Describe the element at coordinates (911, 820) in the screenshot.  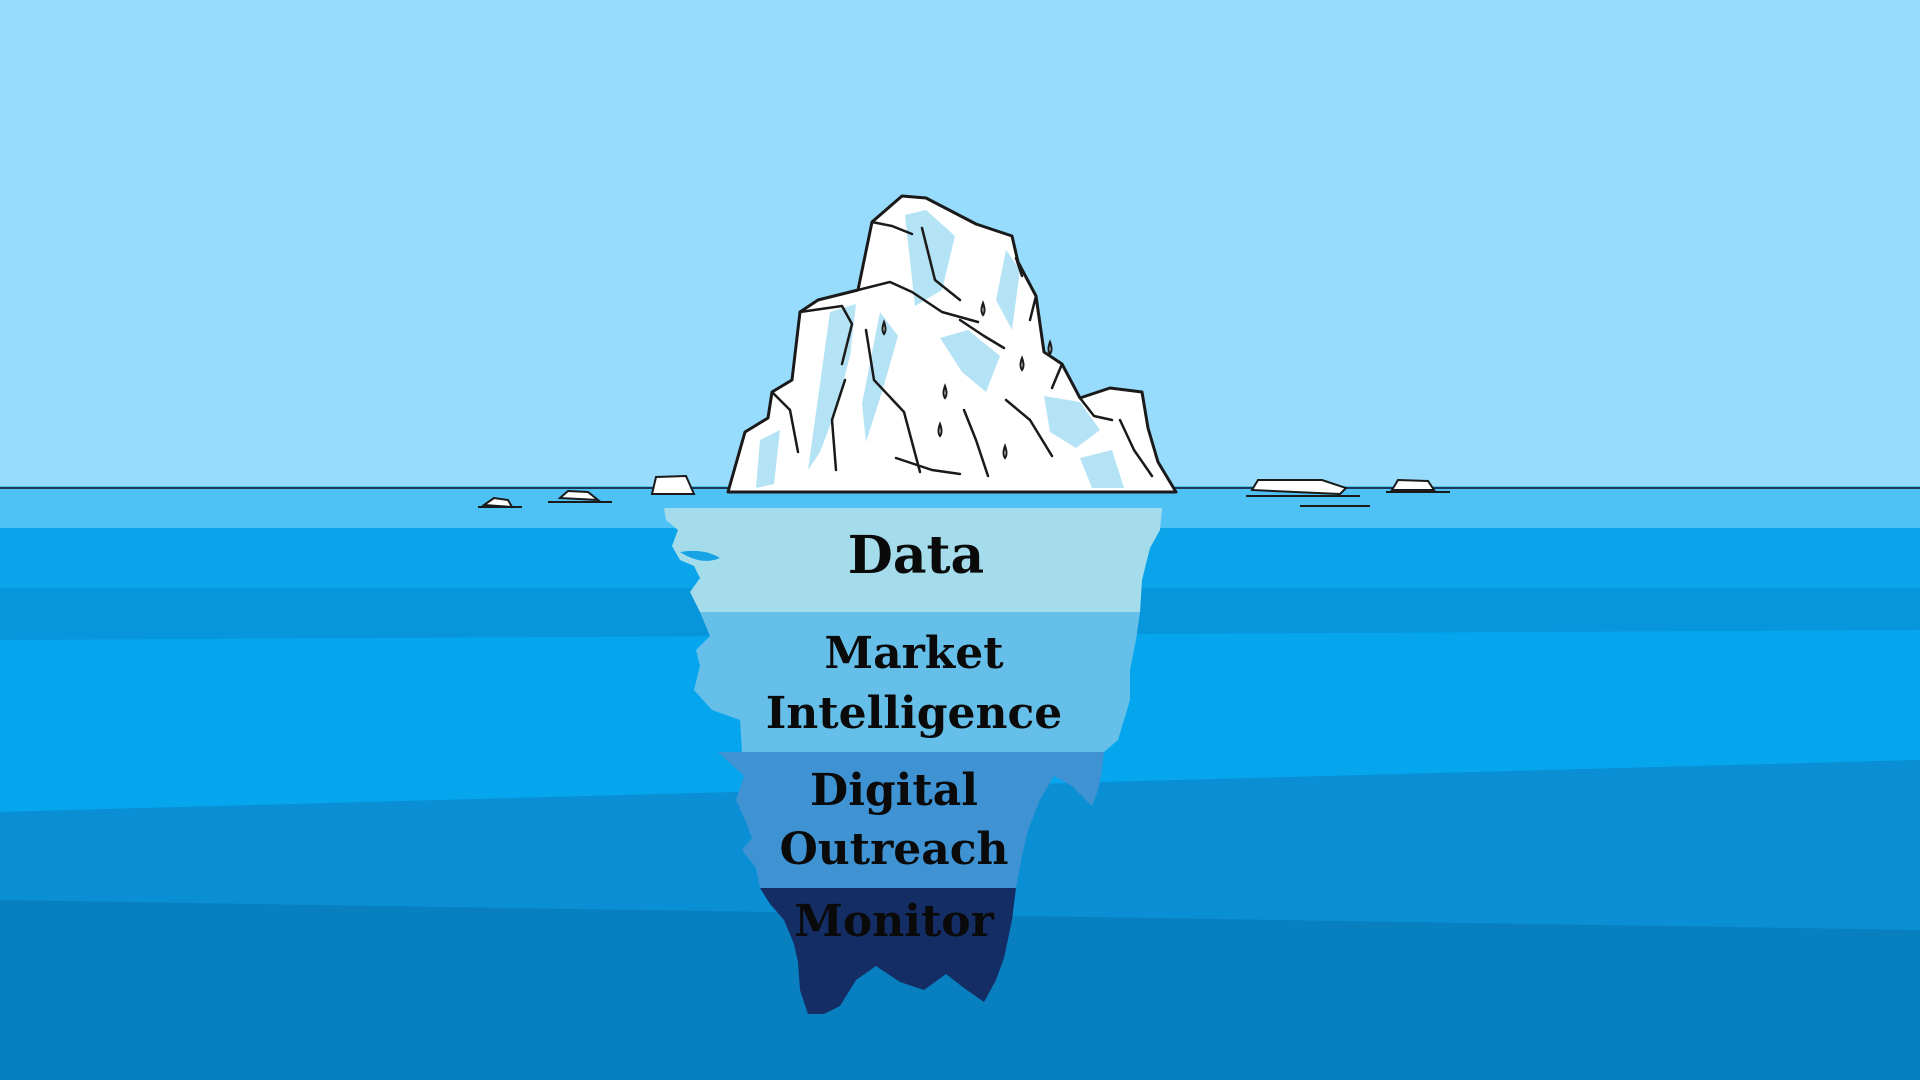
I see `layer-digital-outreach` at that location.